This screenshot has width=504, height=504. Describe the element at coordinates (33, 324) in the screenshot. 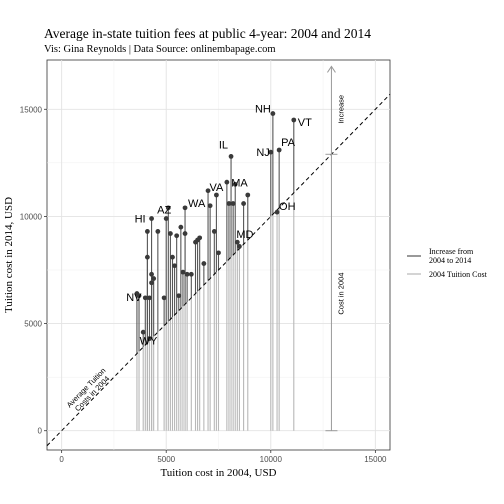

I see `y-tick-label: 5000` at that location.